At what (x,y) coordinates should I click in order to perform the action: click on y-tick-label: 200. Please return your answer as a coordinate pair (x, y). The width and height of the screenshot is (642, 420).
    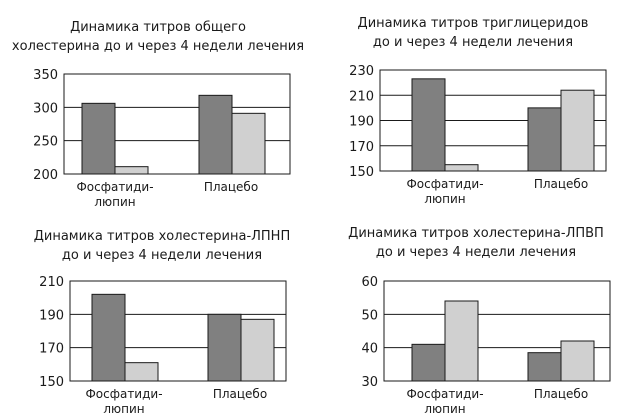
    Looking at the image, I should click on (45, 175).